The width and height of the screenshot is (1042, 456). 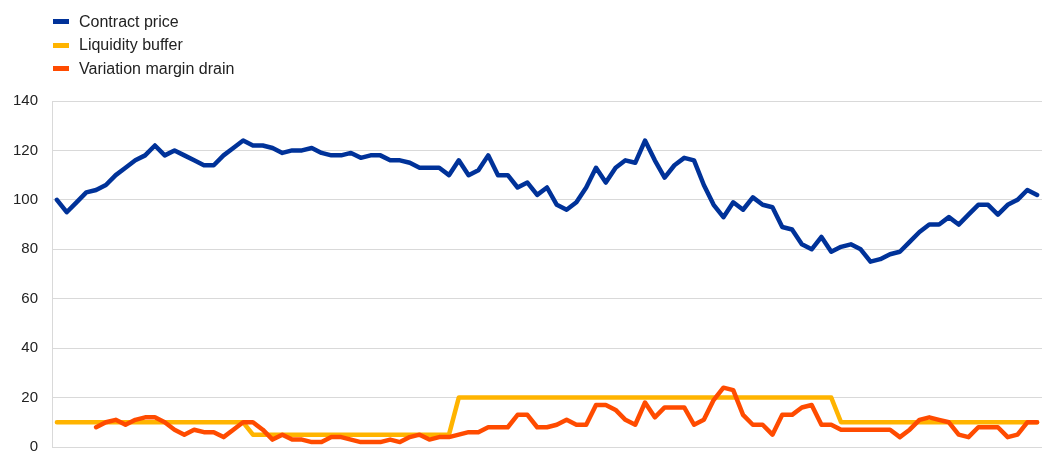 I want to click on legend-label: Variation margin drain, so click(x=157, y=68).